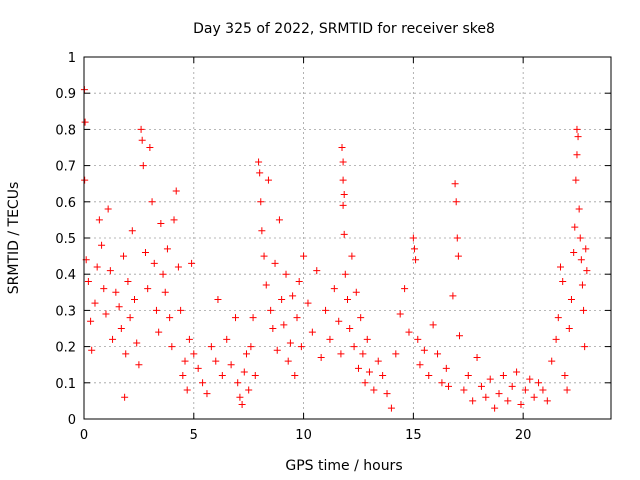 The image size is (640, 480). Describe the element at coordinates (65, 130) in the screenshot. I see `y-tick-label: 0.8` at that location.